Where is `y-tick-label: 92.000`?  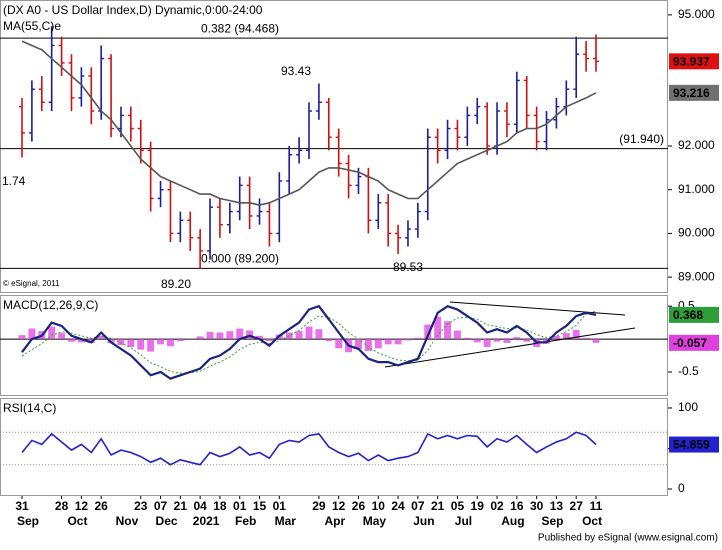 y-tick-label: 92.000 is located at coordinates (696, 145).